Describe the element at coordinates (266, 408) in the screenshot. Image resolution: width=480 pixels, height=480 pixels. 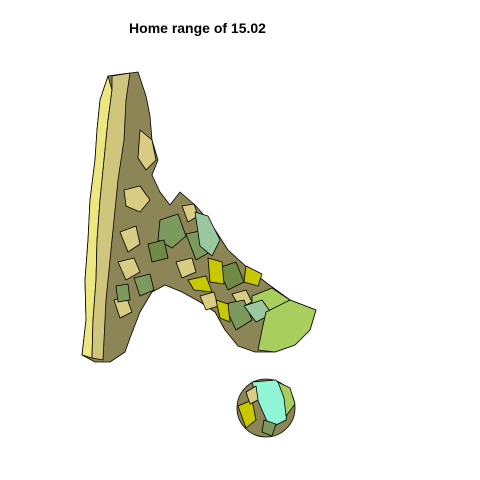
I see `small-home-range-polygon` at that location.